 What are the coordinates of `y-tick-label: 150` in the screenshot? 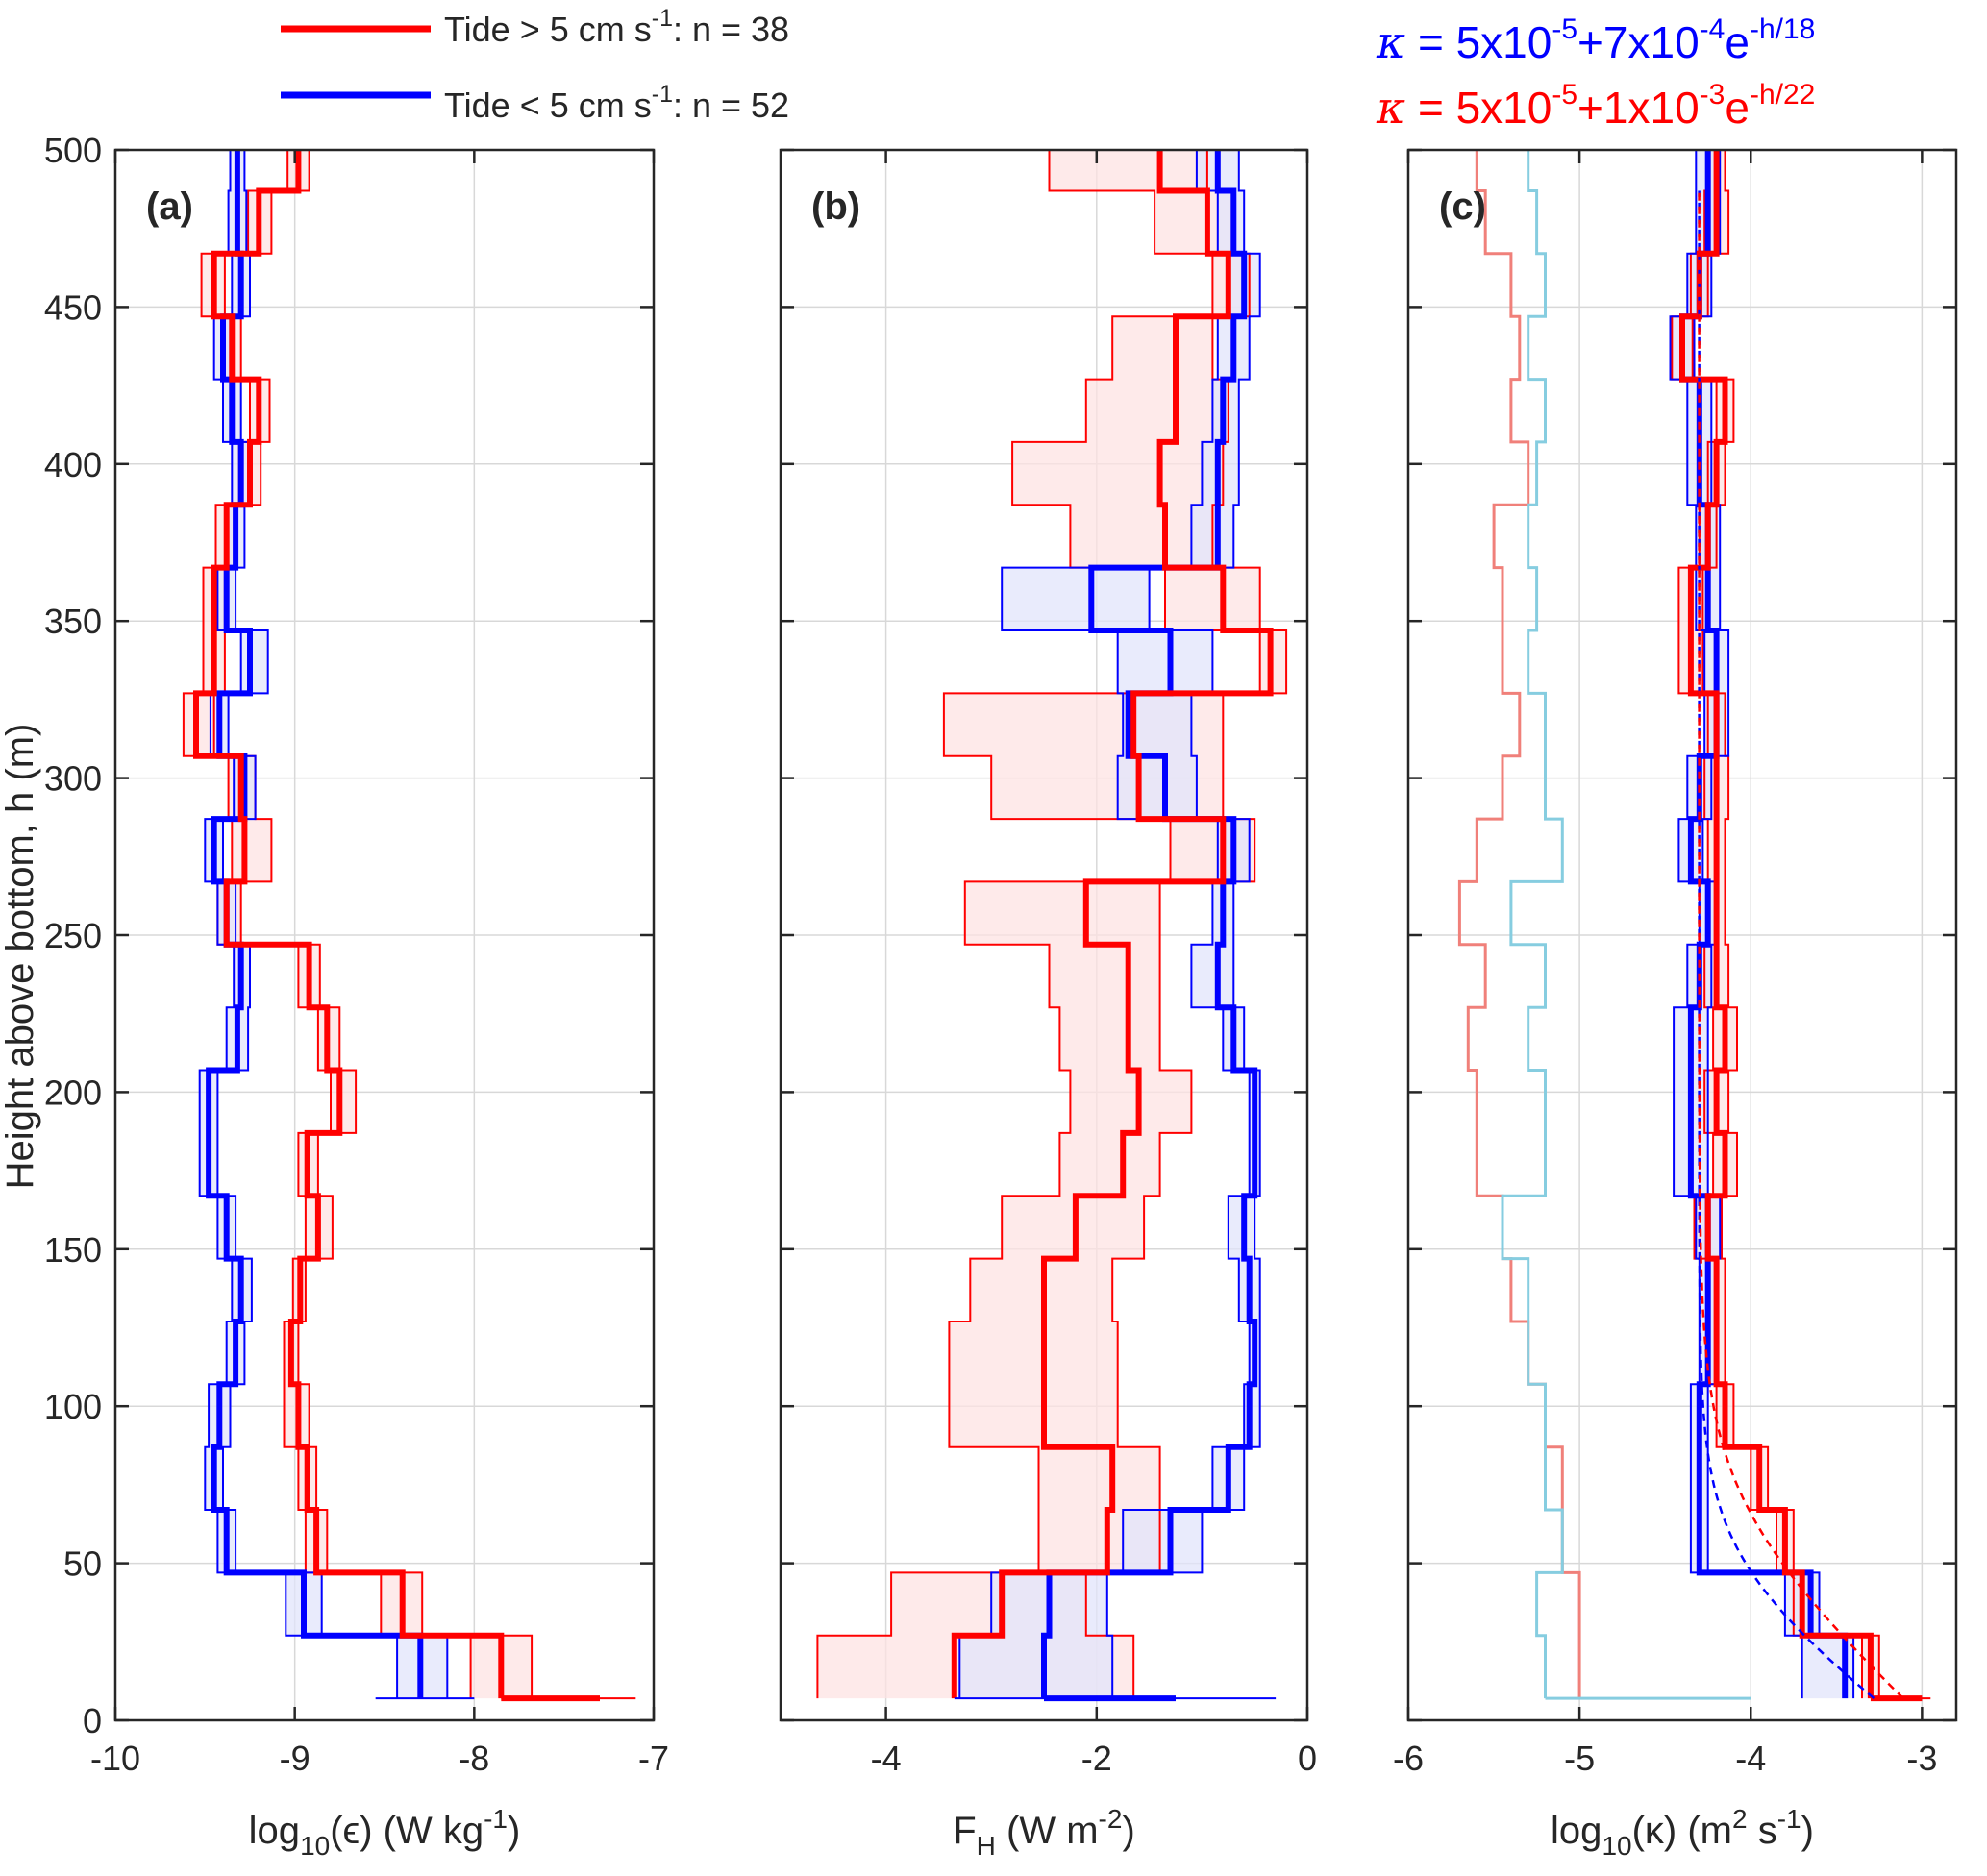 It's located at (73, 1250).